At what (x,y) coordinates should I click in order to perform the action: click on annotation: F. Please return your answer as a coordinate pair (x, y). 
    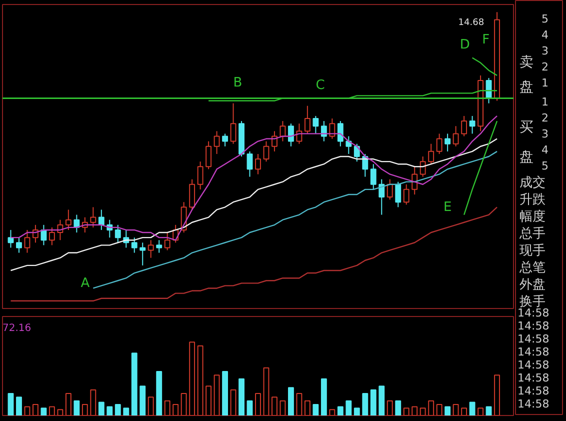
    Looking at the image, I should click on (486, 40).